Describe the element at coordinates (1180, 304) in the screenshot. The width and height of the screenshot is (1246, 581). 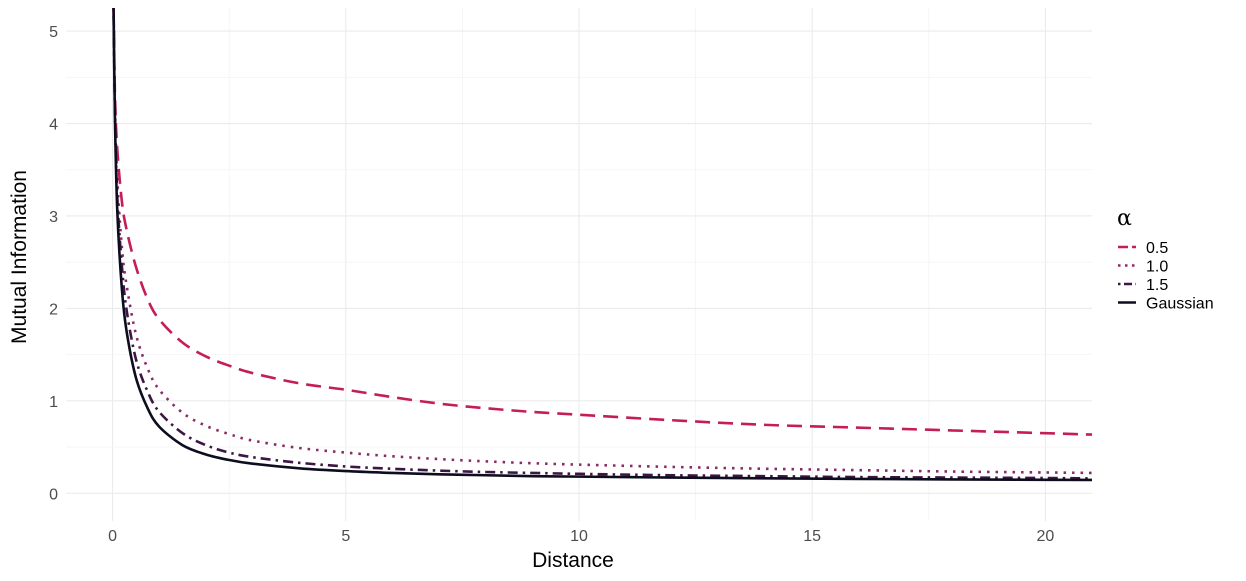
I see `legend-label: Gaussian` at that location.